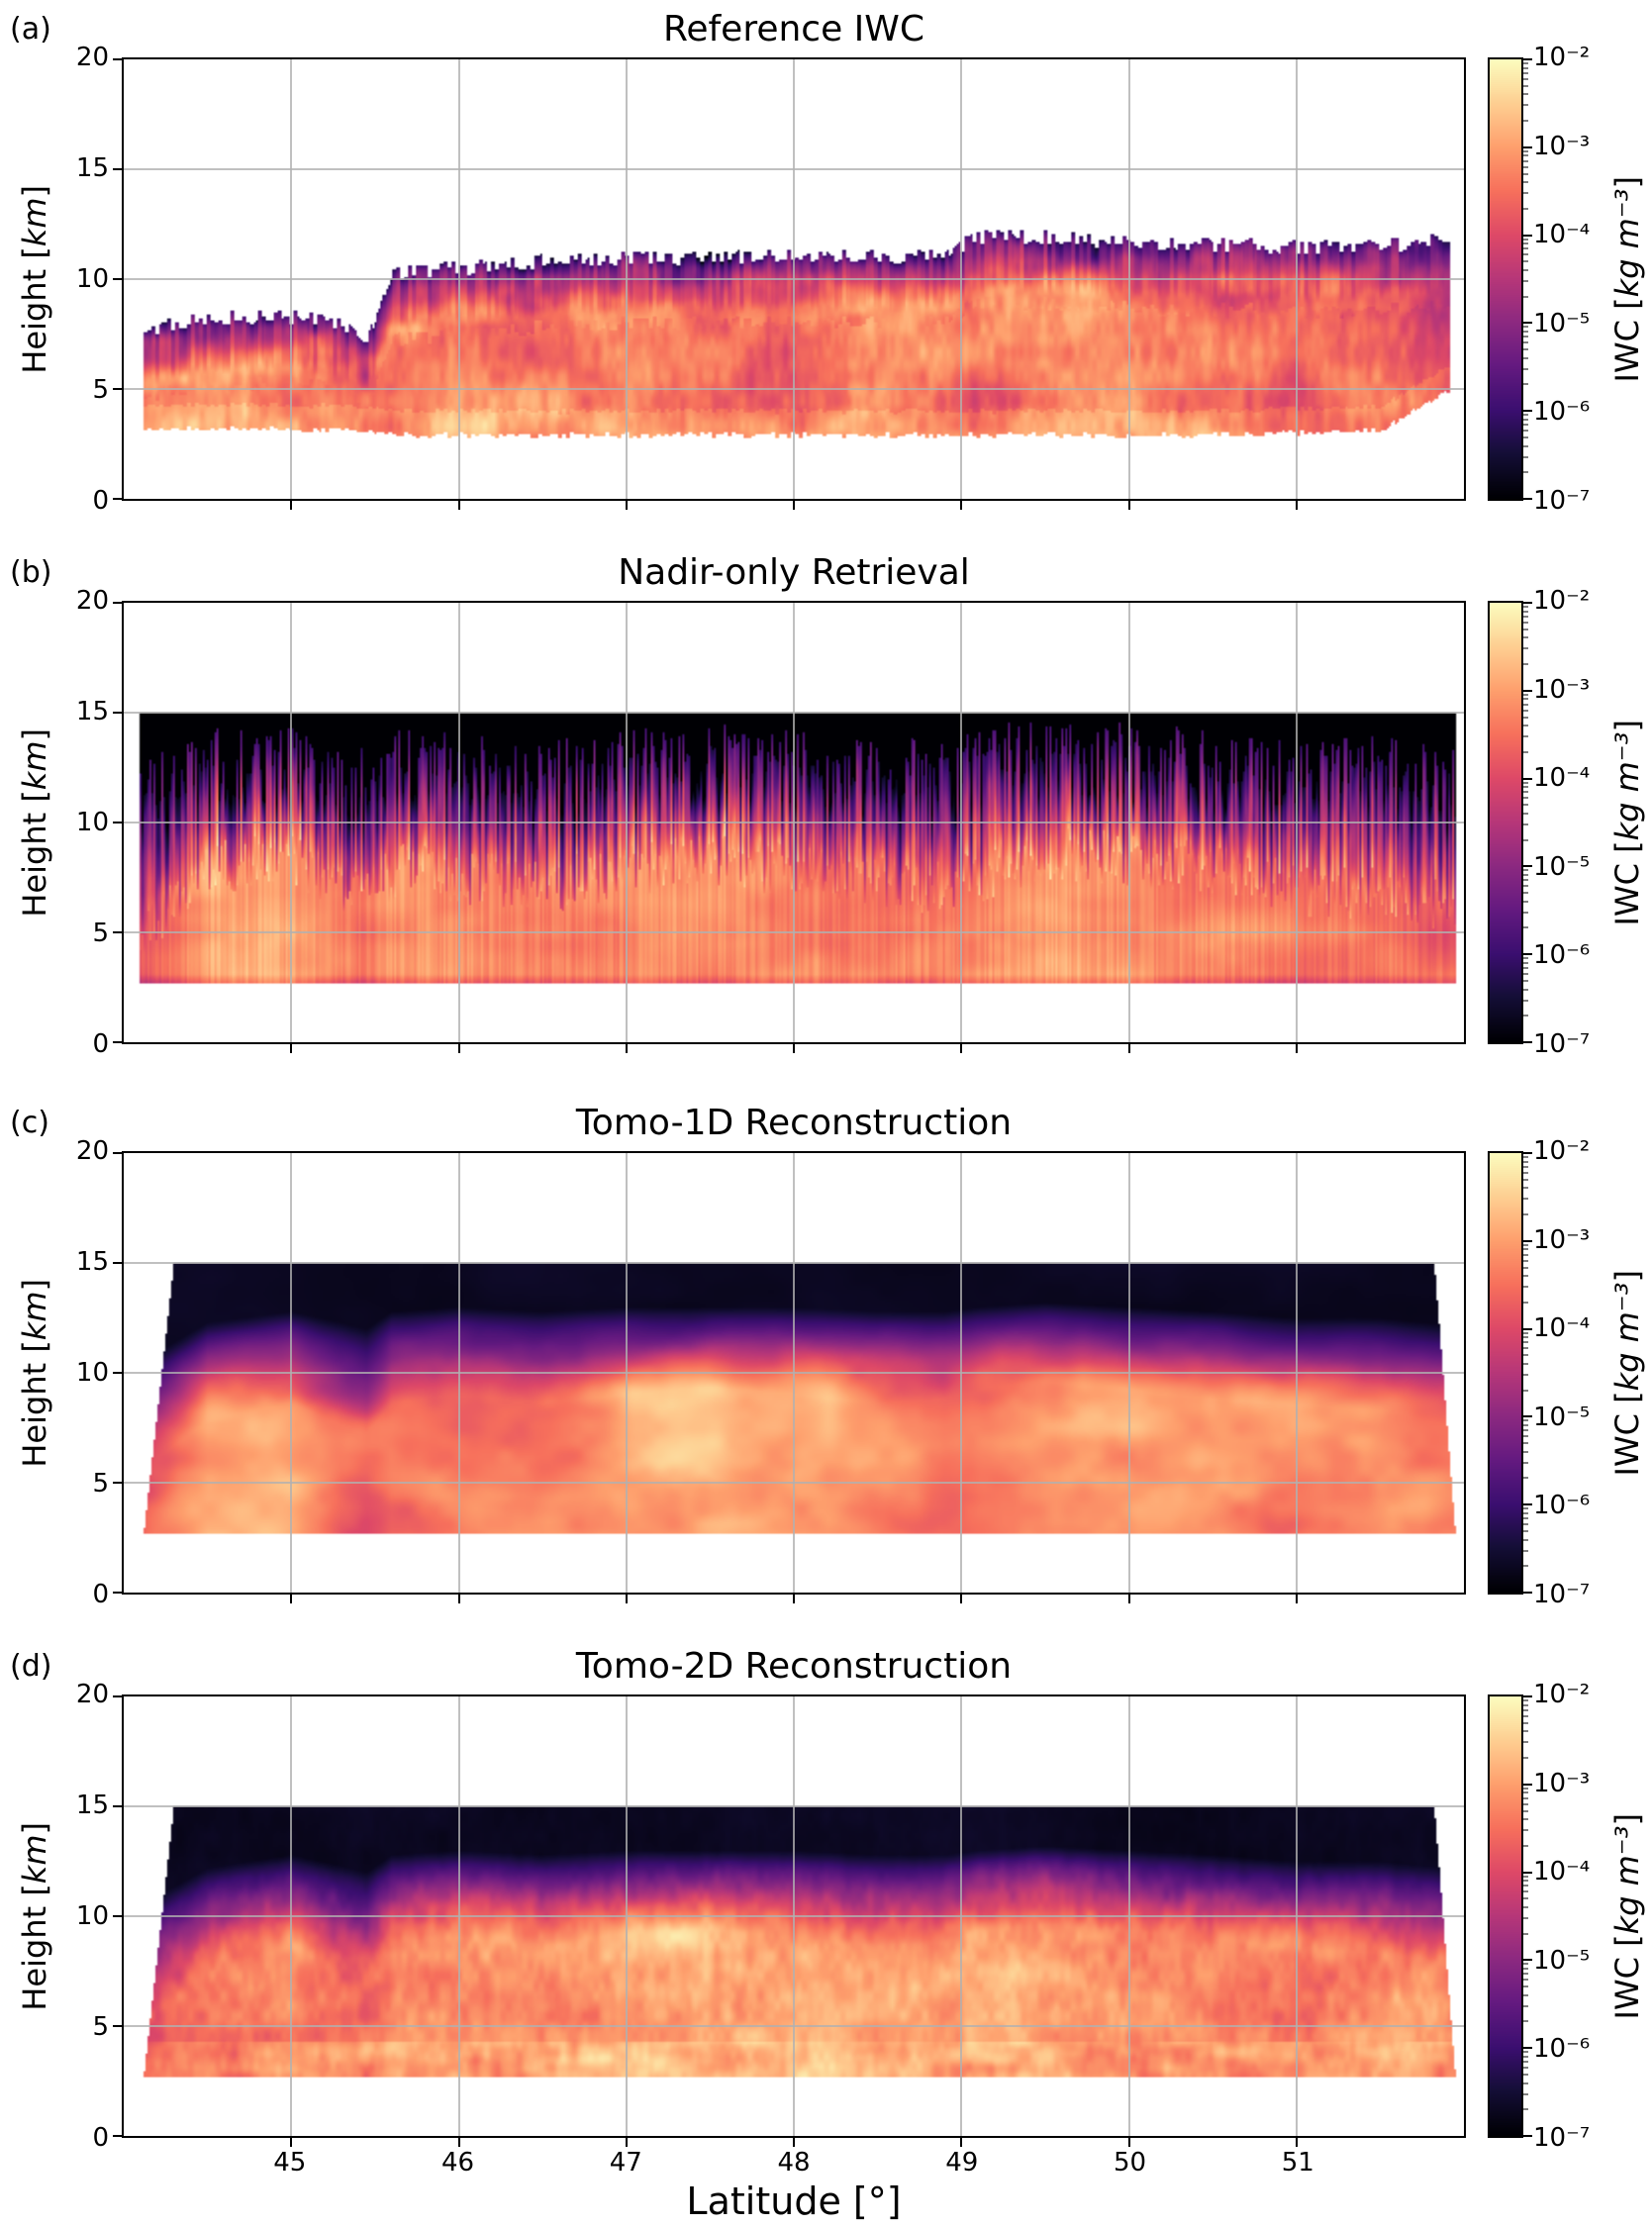 This screenshot has width=1652, height=2227. What do you see at coordinates (29, 1123) in the screenshot?
I see `panel-letter: (c)` at bounding box center [29, 1123].